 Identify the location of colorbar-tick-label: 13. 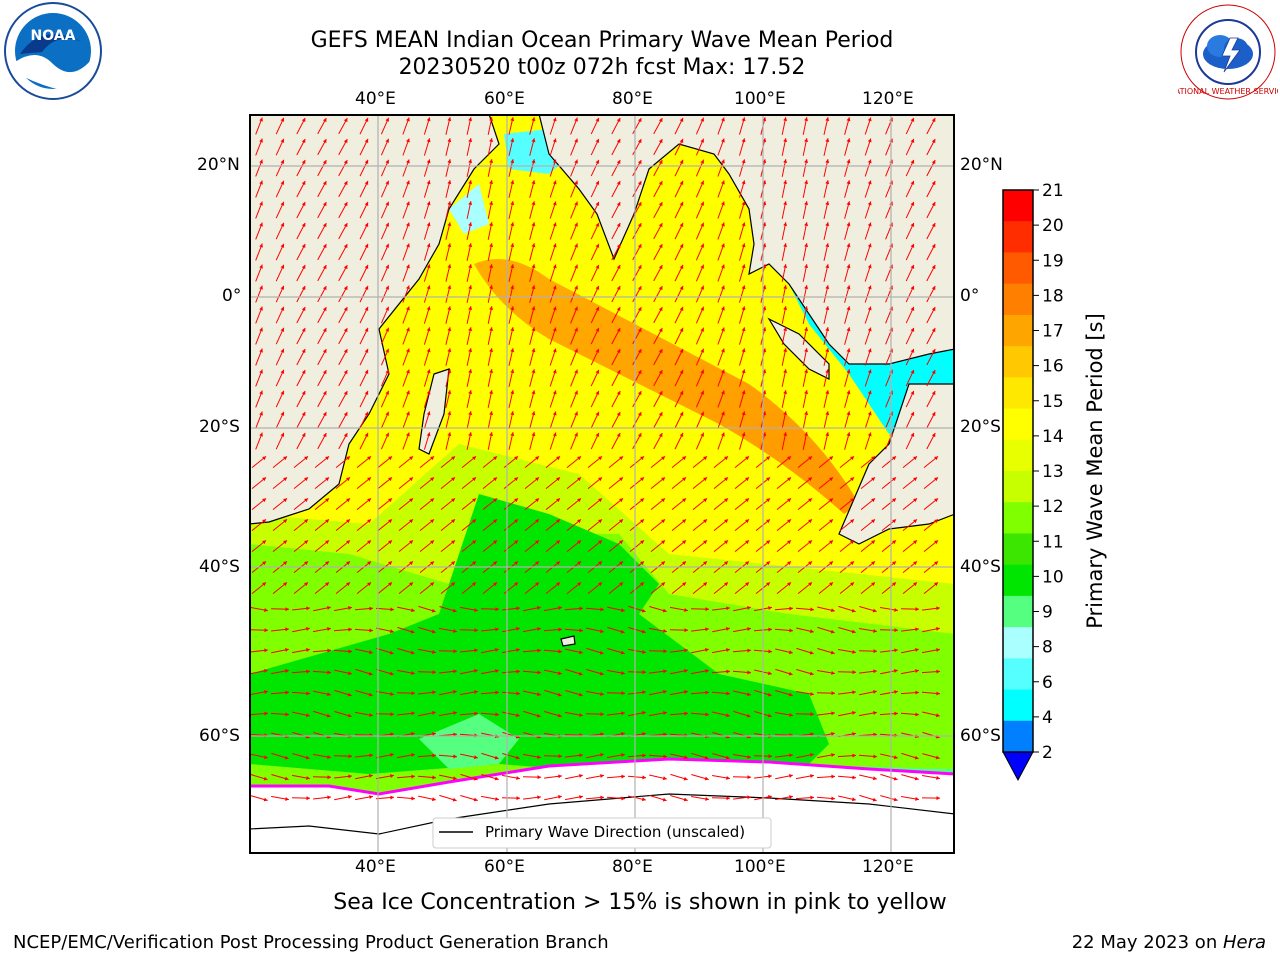
(1053, 472).